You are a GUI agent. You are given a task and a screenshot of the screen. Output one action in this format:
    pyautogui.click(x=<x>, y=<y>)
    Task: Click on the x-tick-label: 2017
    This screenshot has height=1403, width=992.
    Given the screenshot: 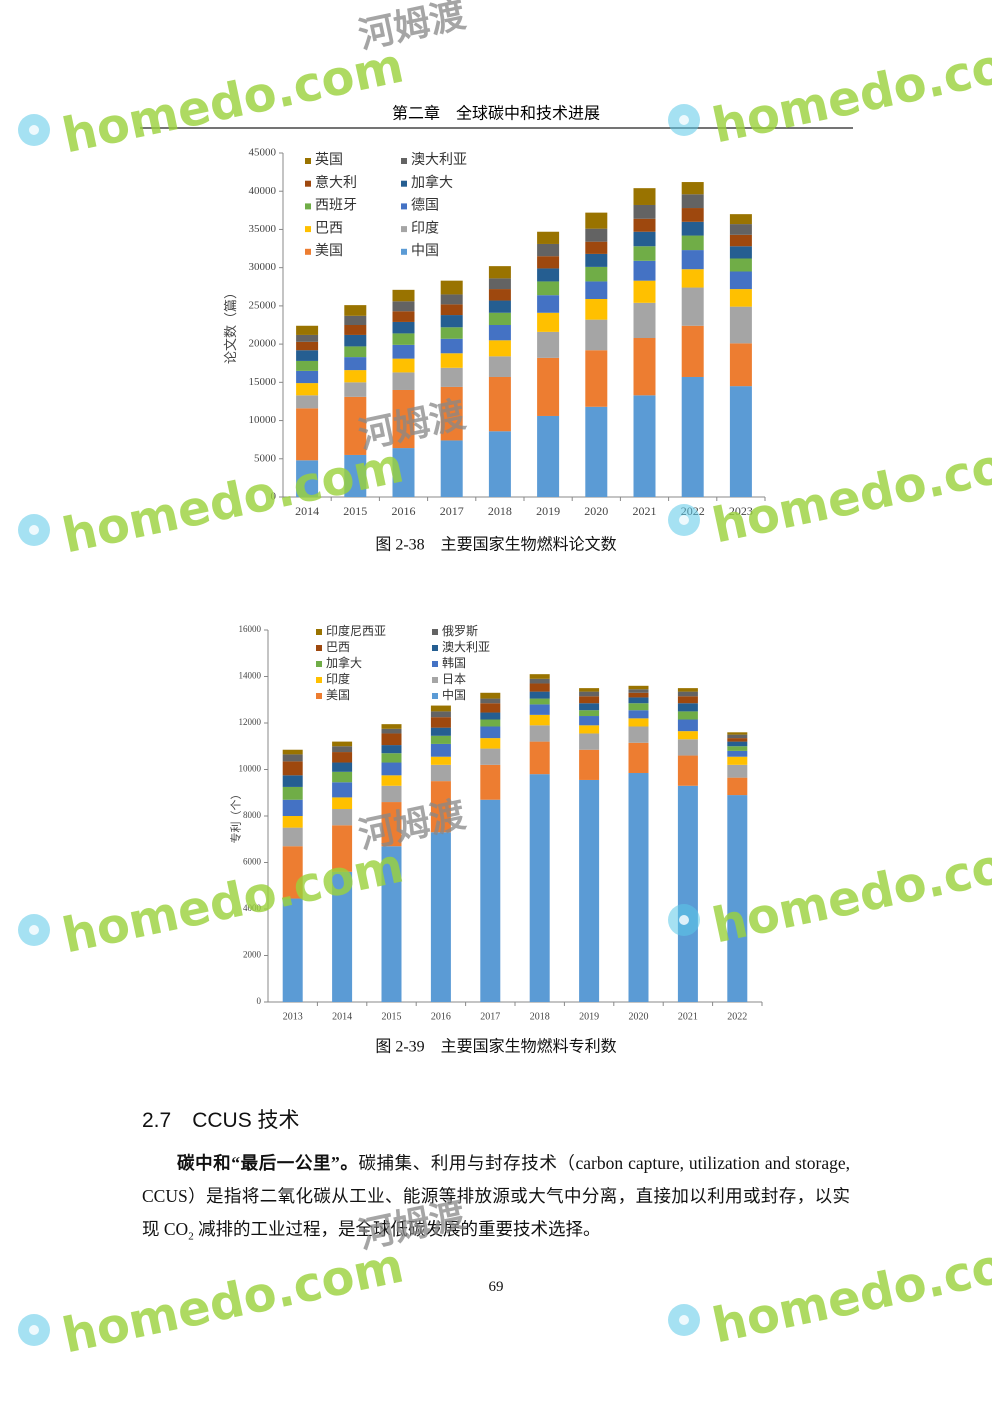 What is the action you would take?
    pyautogui.click(x=490, y=1016)
    